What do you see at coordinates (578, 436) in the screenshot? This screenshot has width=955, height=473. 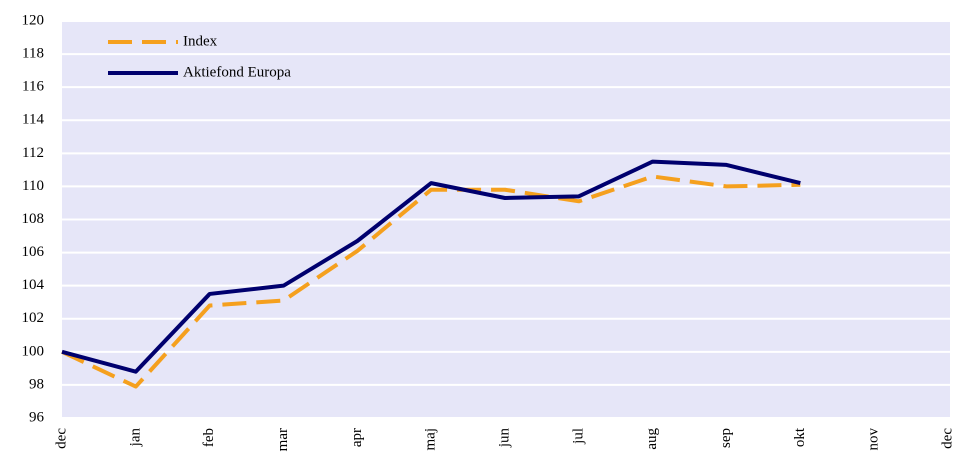 I see `x-tick-label: jul` at bounding box center [578, 436].